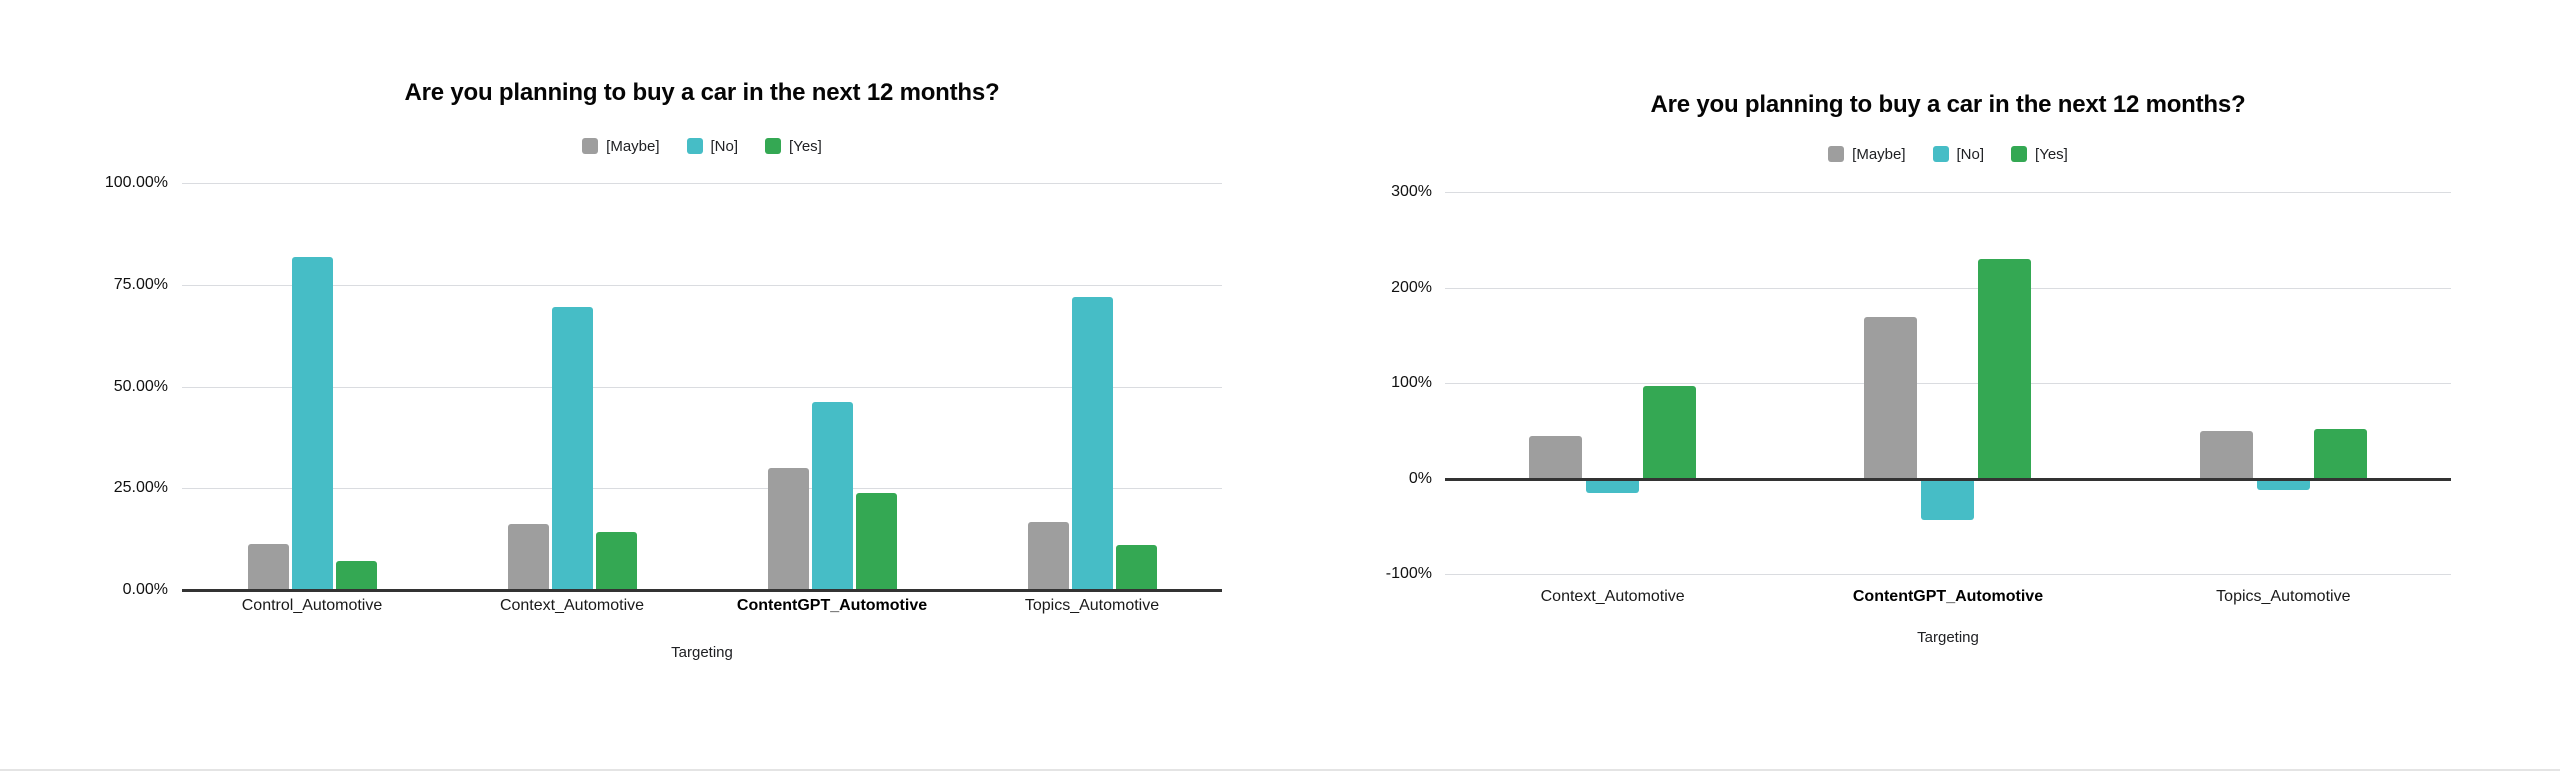  I want to click on y-tick-label: 50.00%, so click(140, 386).